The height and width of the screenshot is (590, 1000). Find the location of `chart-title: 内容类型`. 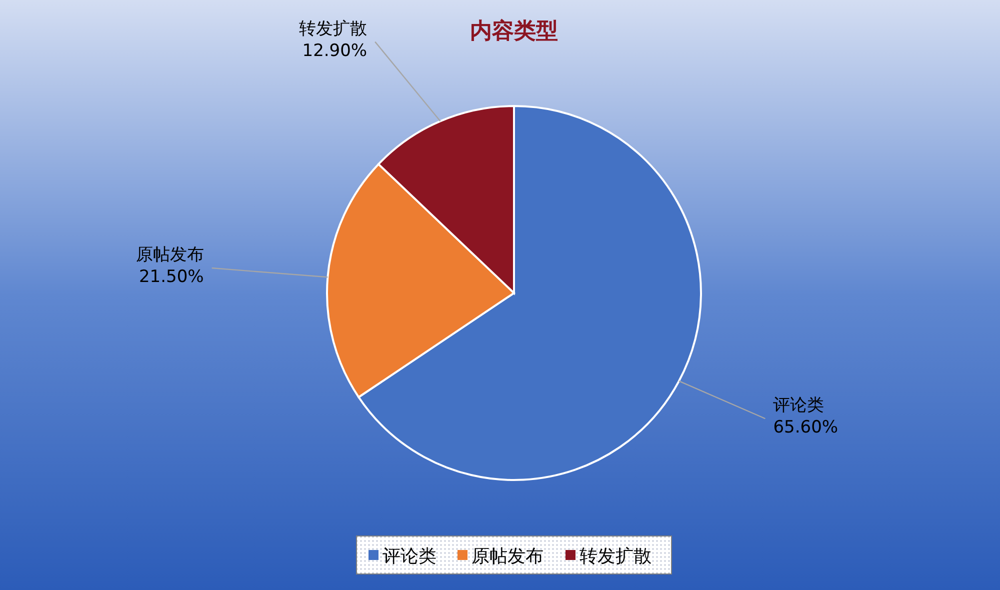

chart-title: 内容类型 is located at coordinates (514, 31).